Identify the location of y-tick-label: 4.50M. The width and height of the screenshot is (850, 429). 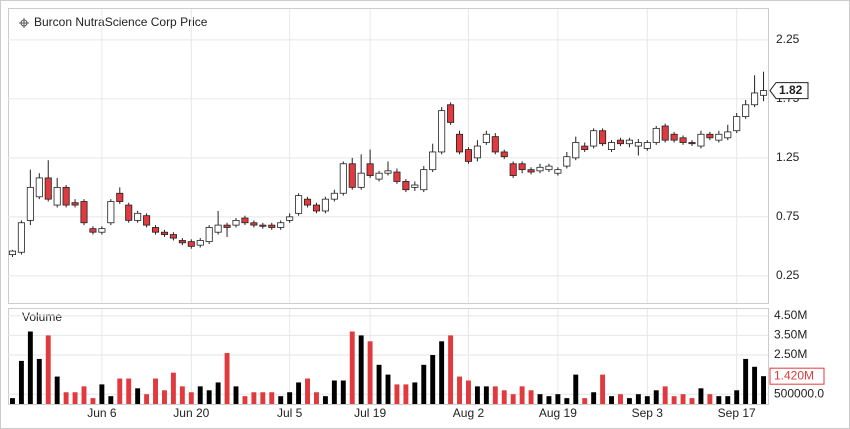
(790, 315).